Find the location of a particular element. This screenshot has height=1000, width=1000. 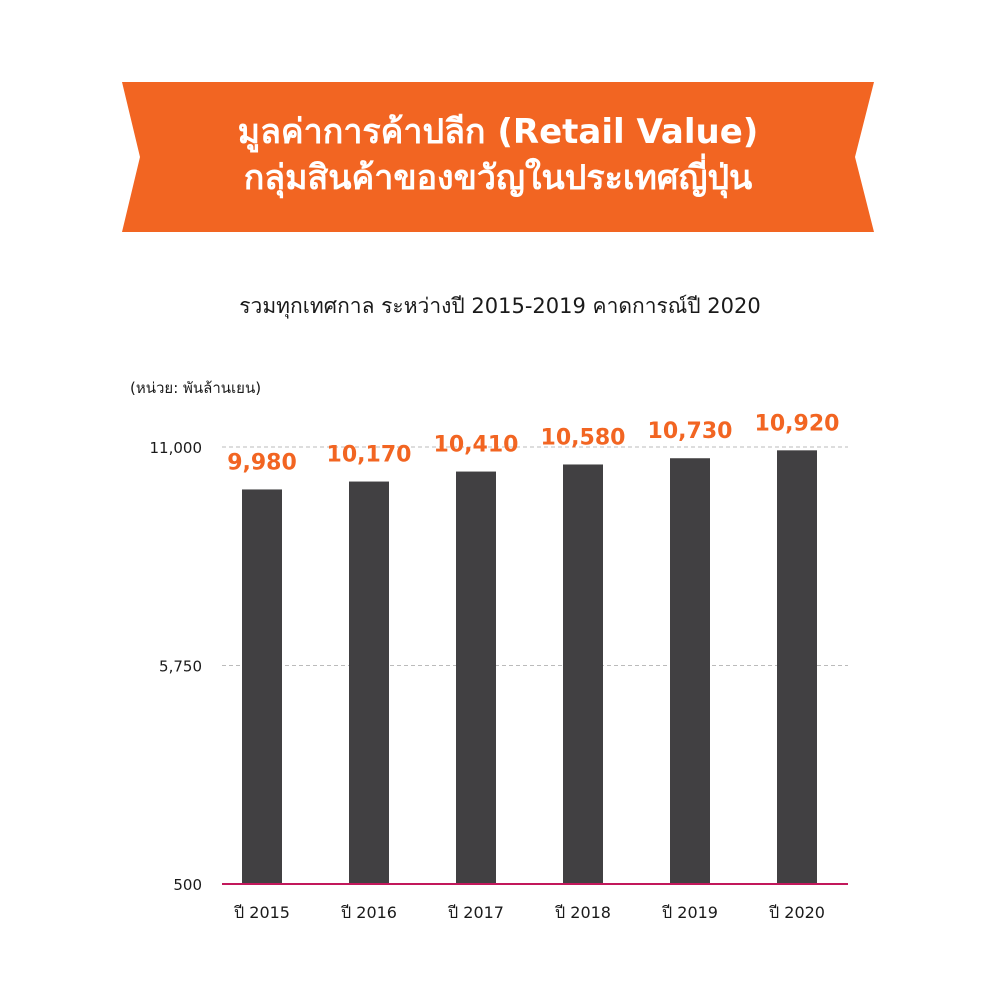

chart-title-line-1: มูลค่าการค้าปลีก (Retail Value) is located at coordinates (498, 132).